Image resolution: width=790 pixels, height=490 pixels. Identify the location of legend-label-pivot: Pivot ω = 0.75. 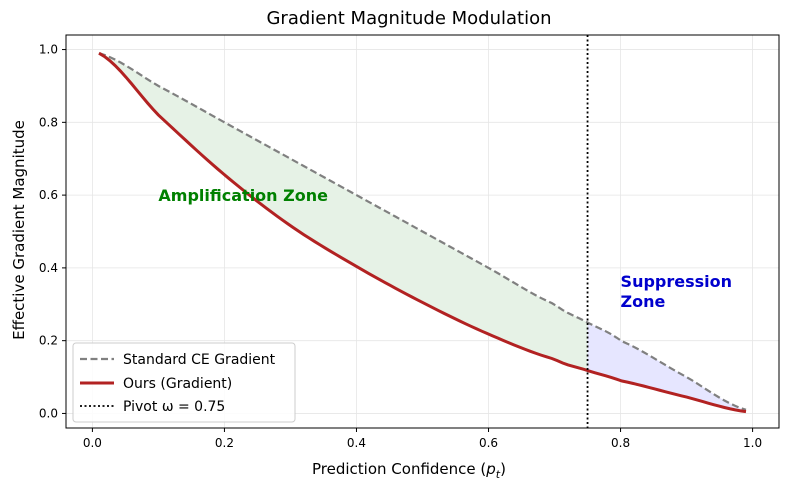
(174, 407).